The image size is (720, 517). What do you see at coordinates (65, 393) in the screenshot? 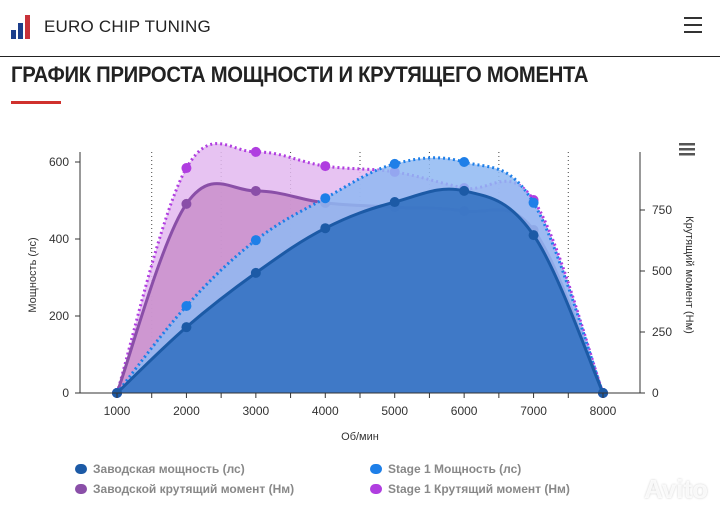
I see `y-tick-label-left: 0` at bounding box center [65, 393].